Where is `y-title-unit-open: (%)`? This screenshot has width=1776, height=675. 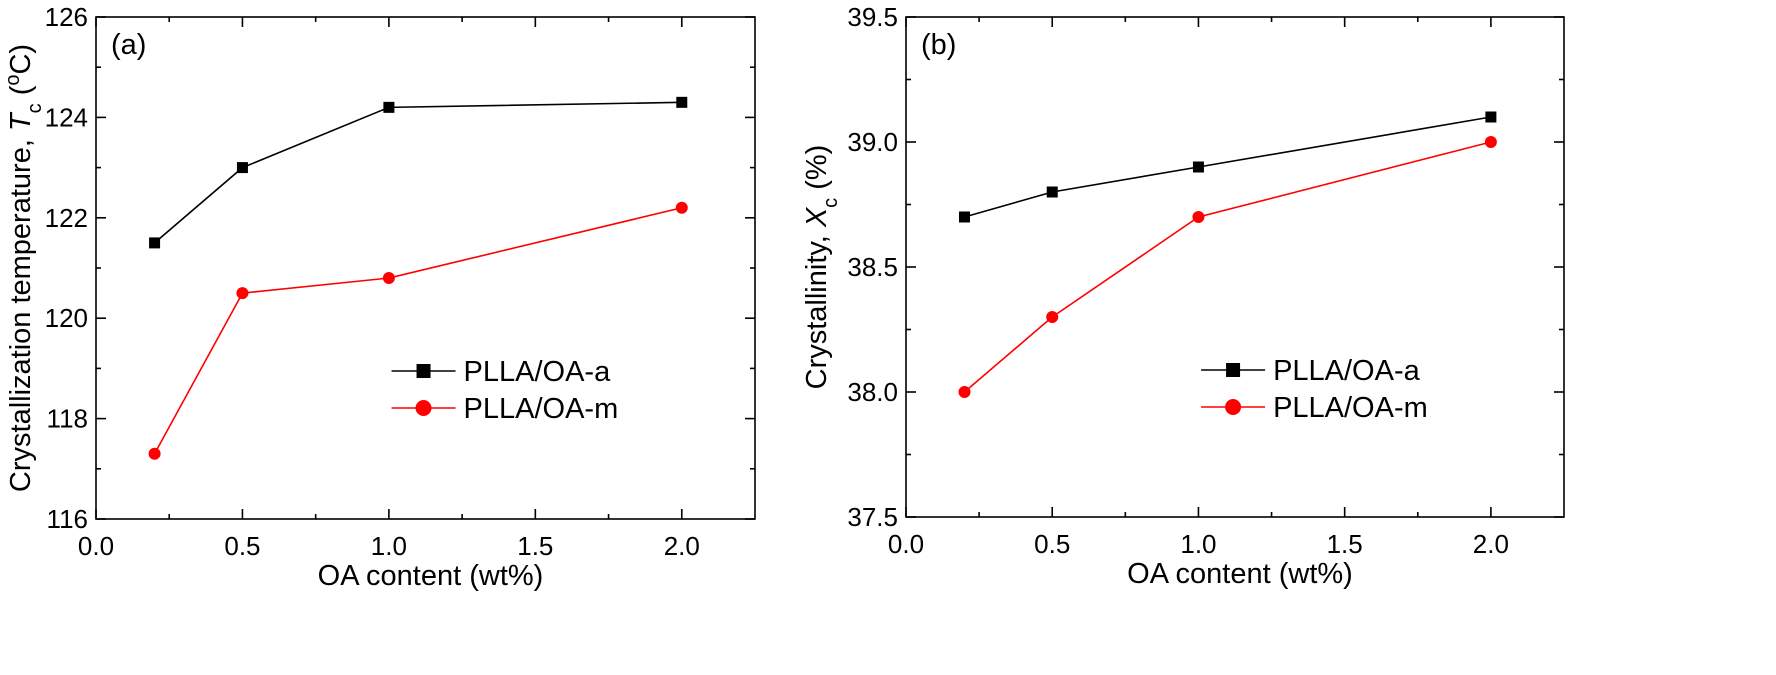 y-title-unit-open: (%) is located at coordinates (817, 171).